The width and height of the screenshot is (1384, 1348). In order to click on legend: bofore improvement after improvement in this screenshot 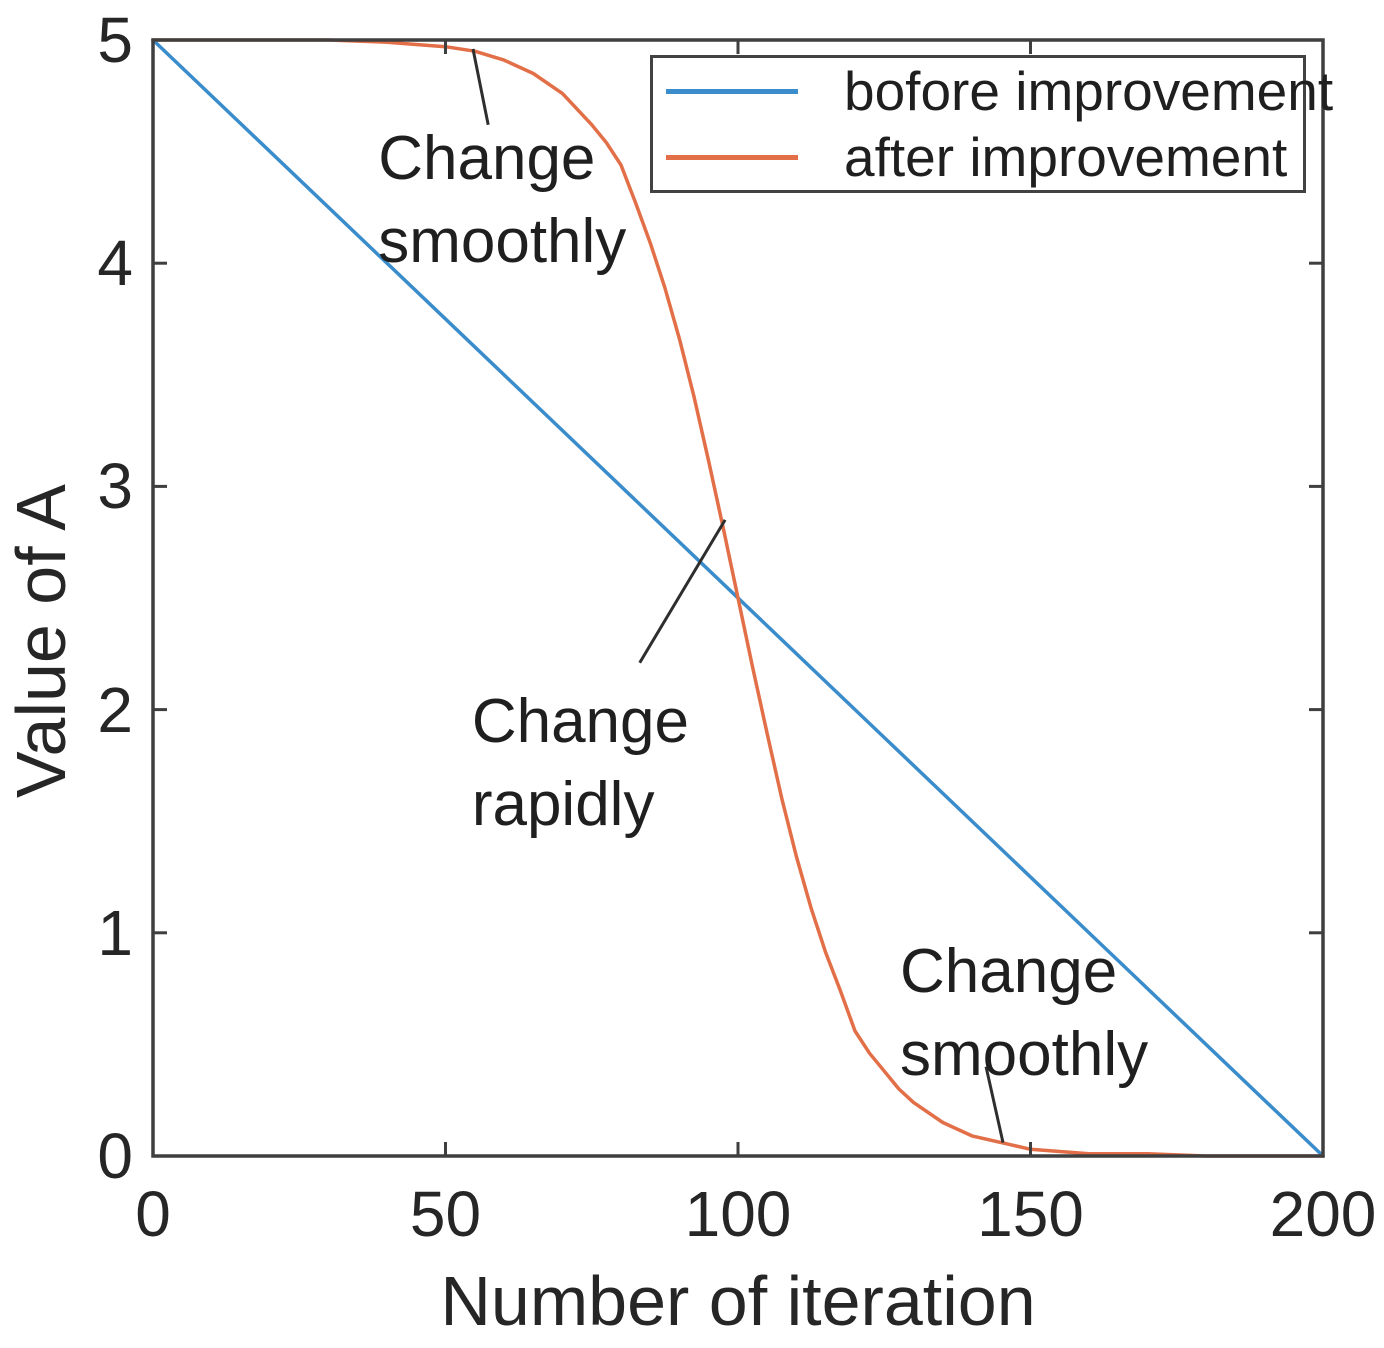, I will do `click(991, 124)`.